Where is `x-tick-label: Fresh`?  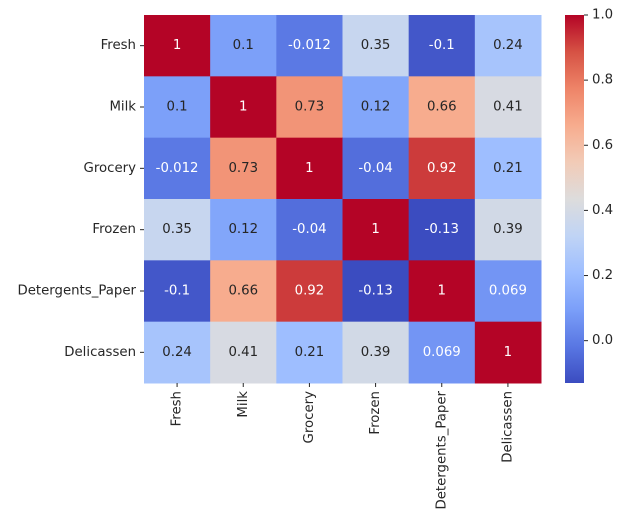
x-tick-label: Fresh is located at coordinates (177, 408).